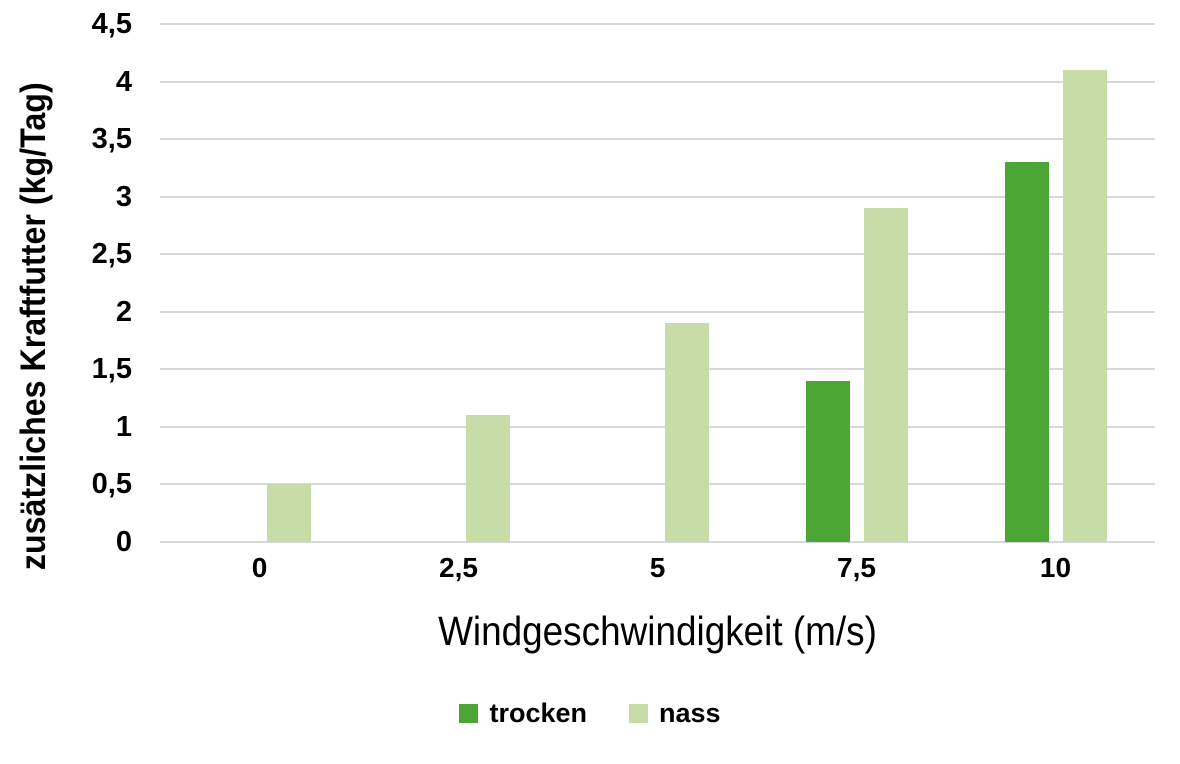 The image size is (1180, 764). Describe the element at coordinates (1055, 567) in the screenshot. I see `x-tick-label-10: 10` at that location.